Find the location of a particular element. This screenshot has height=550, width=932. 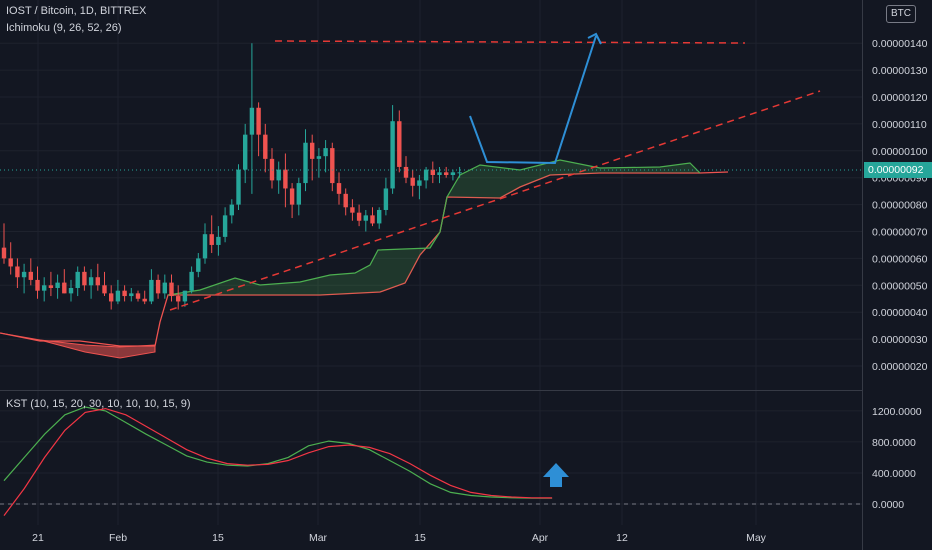

price-tick-label: 0.00000130 is located at coordinates (900, 71).